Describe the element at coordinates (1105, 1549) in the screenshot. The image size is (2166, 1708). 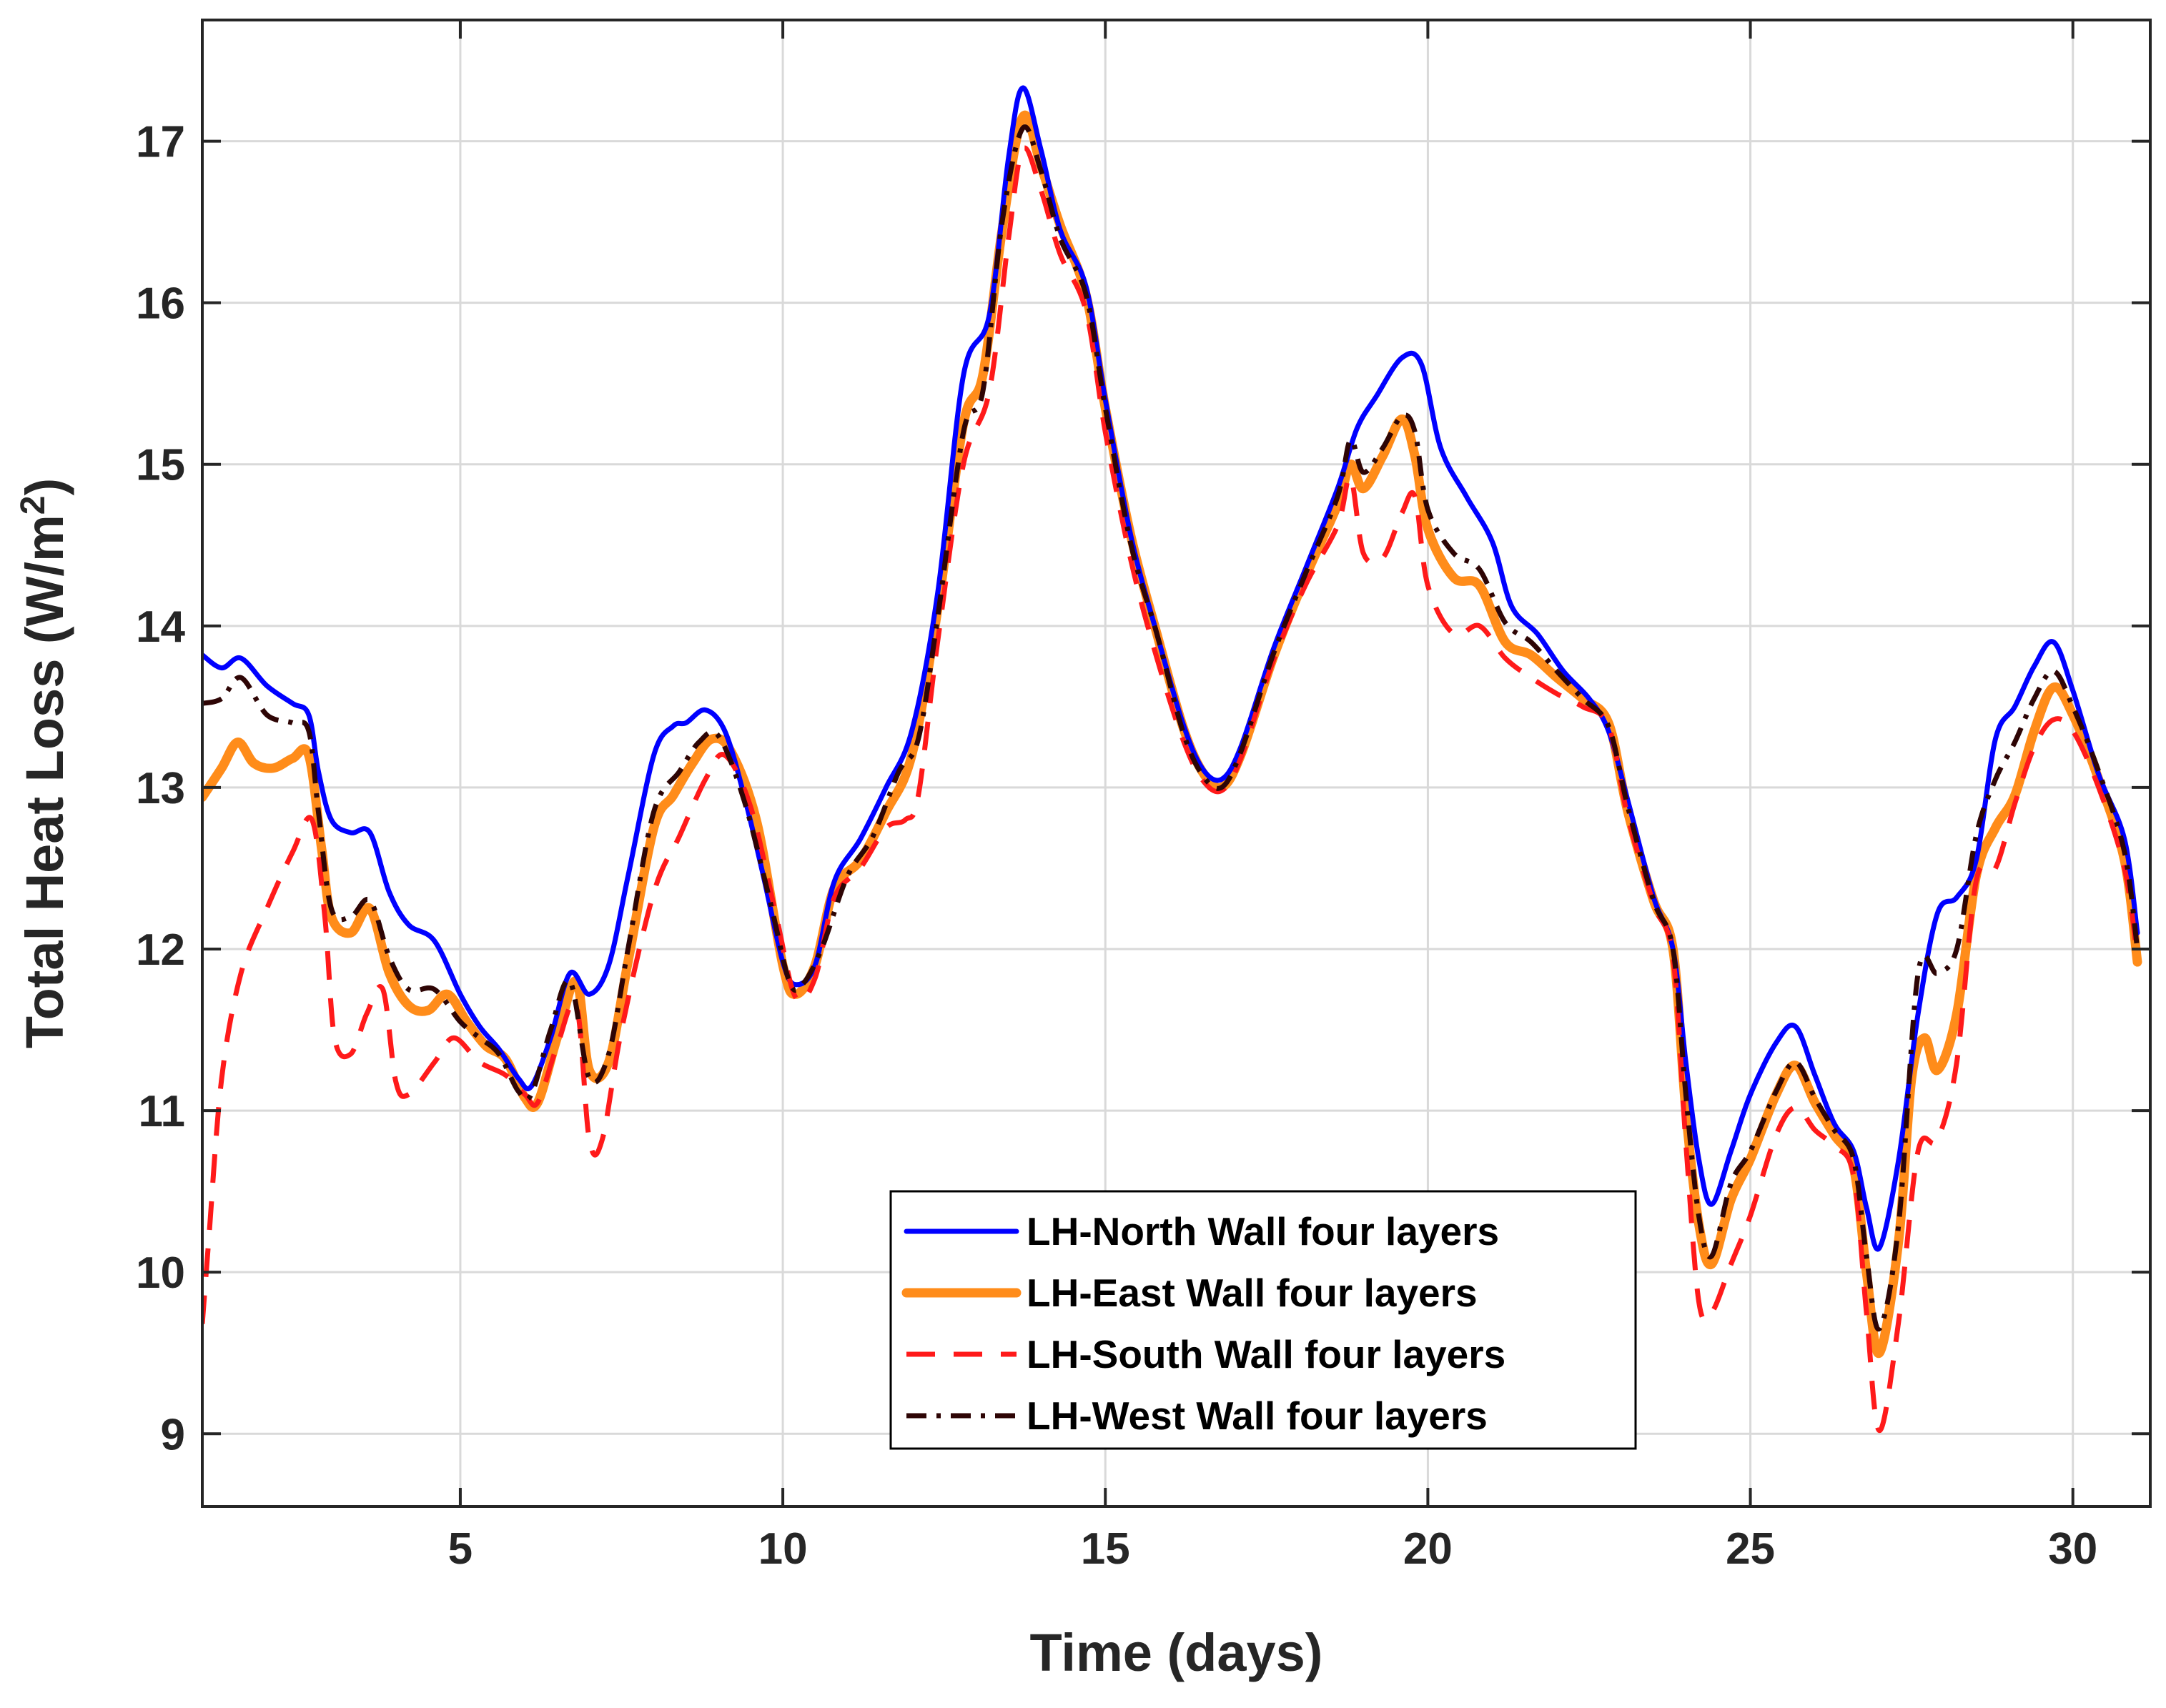
I see `x-tick-label: 15` at that location.